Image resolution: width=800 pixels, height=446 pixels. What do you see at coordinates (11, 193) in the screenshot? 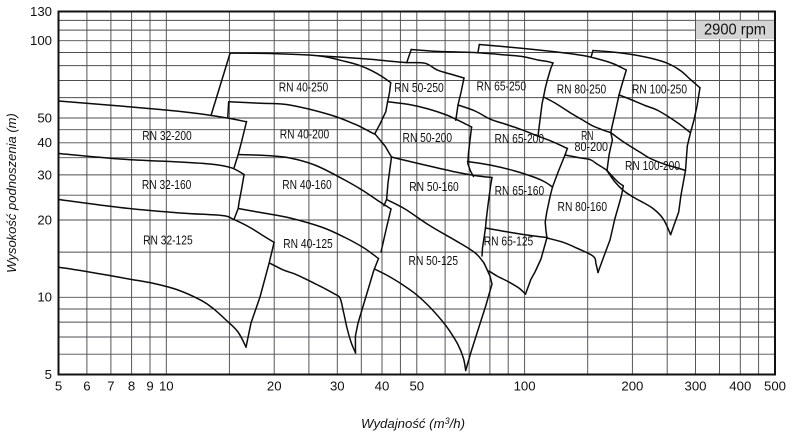
I see `svg-text: Wysokość podnoszenia (m)` at bounding box center [11, 193].